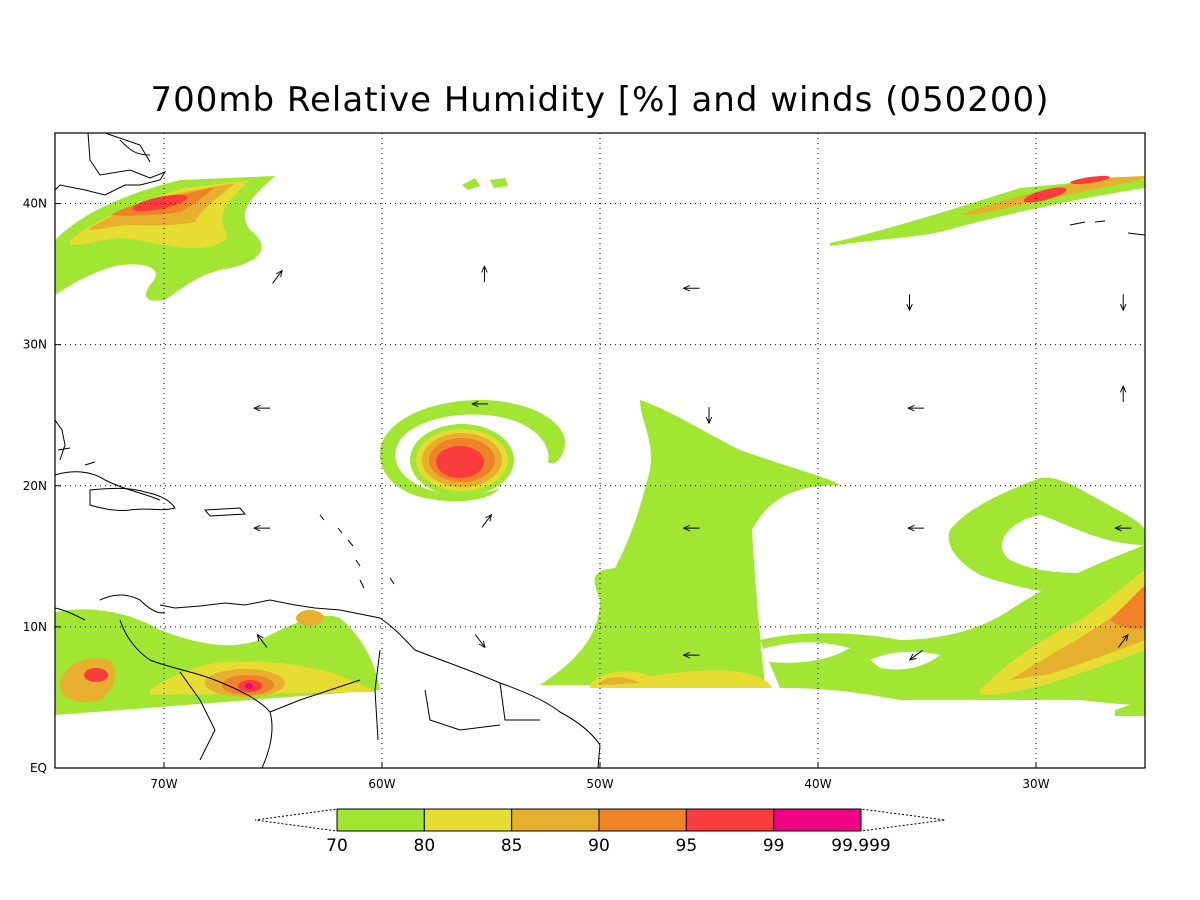 The height and width of the screenshot is (900, 1200). What do you see at coordinates (359, 705) in the screenshot?
I see `coast-south-america-borders` at bounding box center [359, 705].